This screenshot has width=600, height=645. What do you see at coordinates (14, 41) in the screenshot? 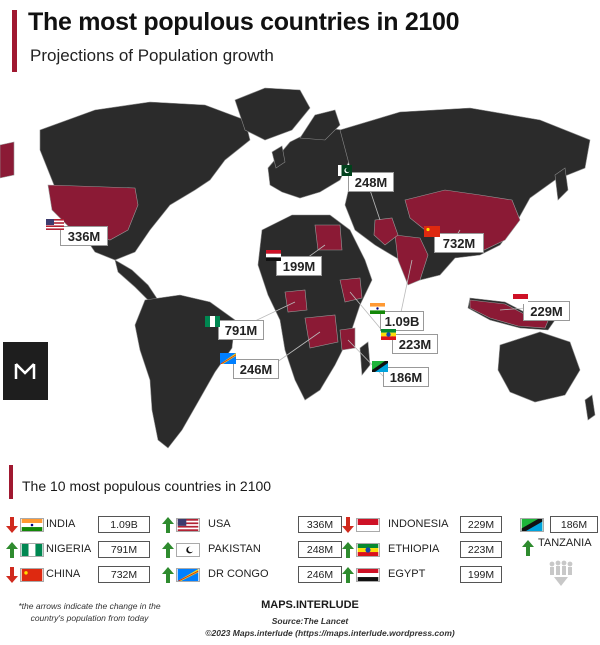
I see `title-accent-bar` at bounding box center [14, 41].